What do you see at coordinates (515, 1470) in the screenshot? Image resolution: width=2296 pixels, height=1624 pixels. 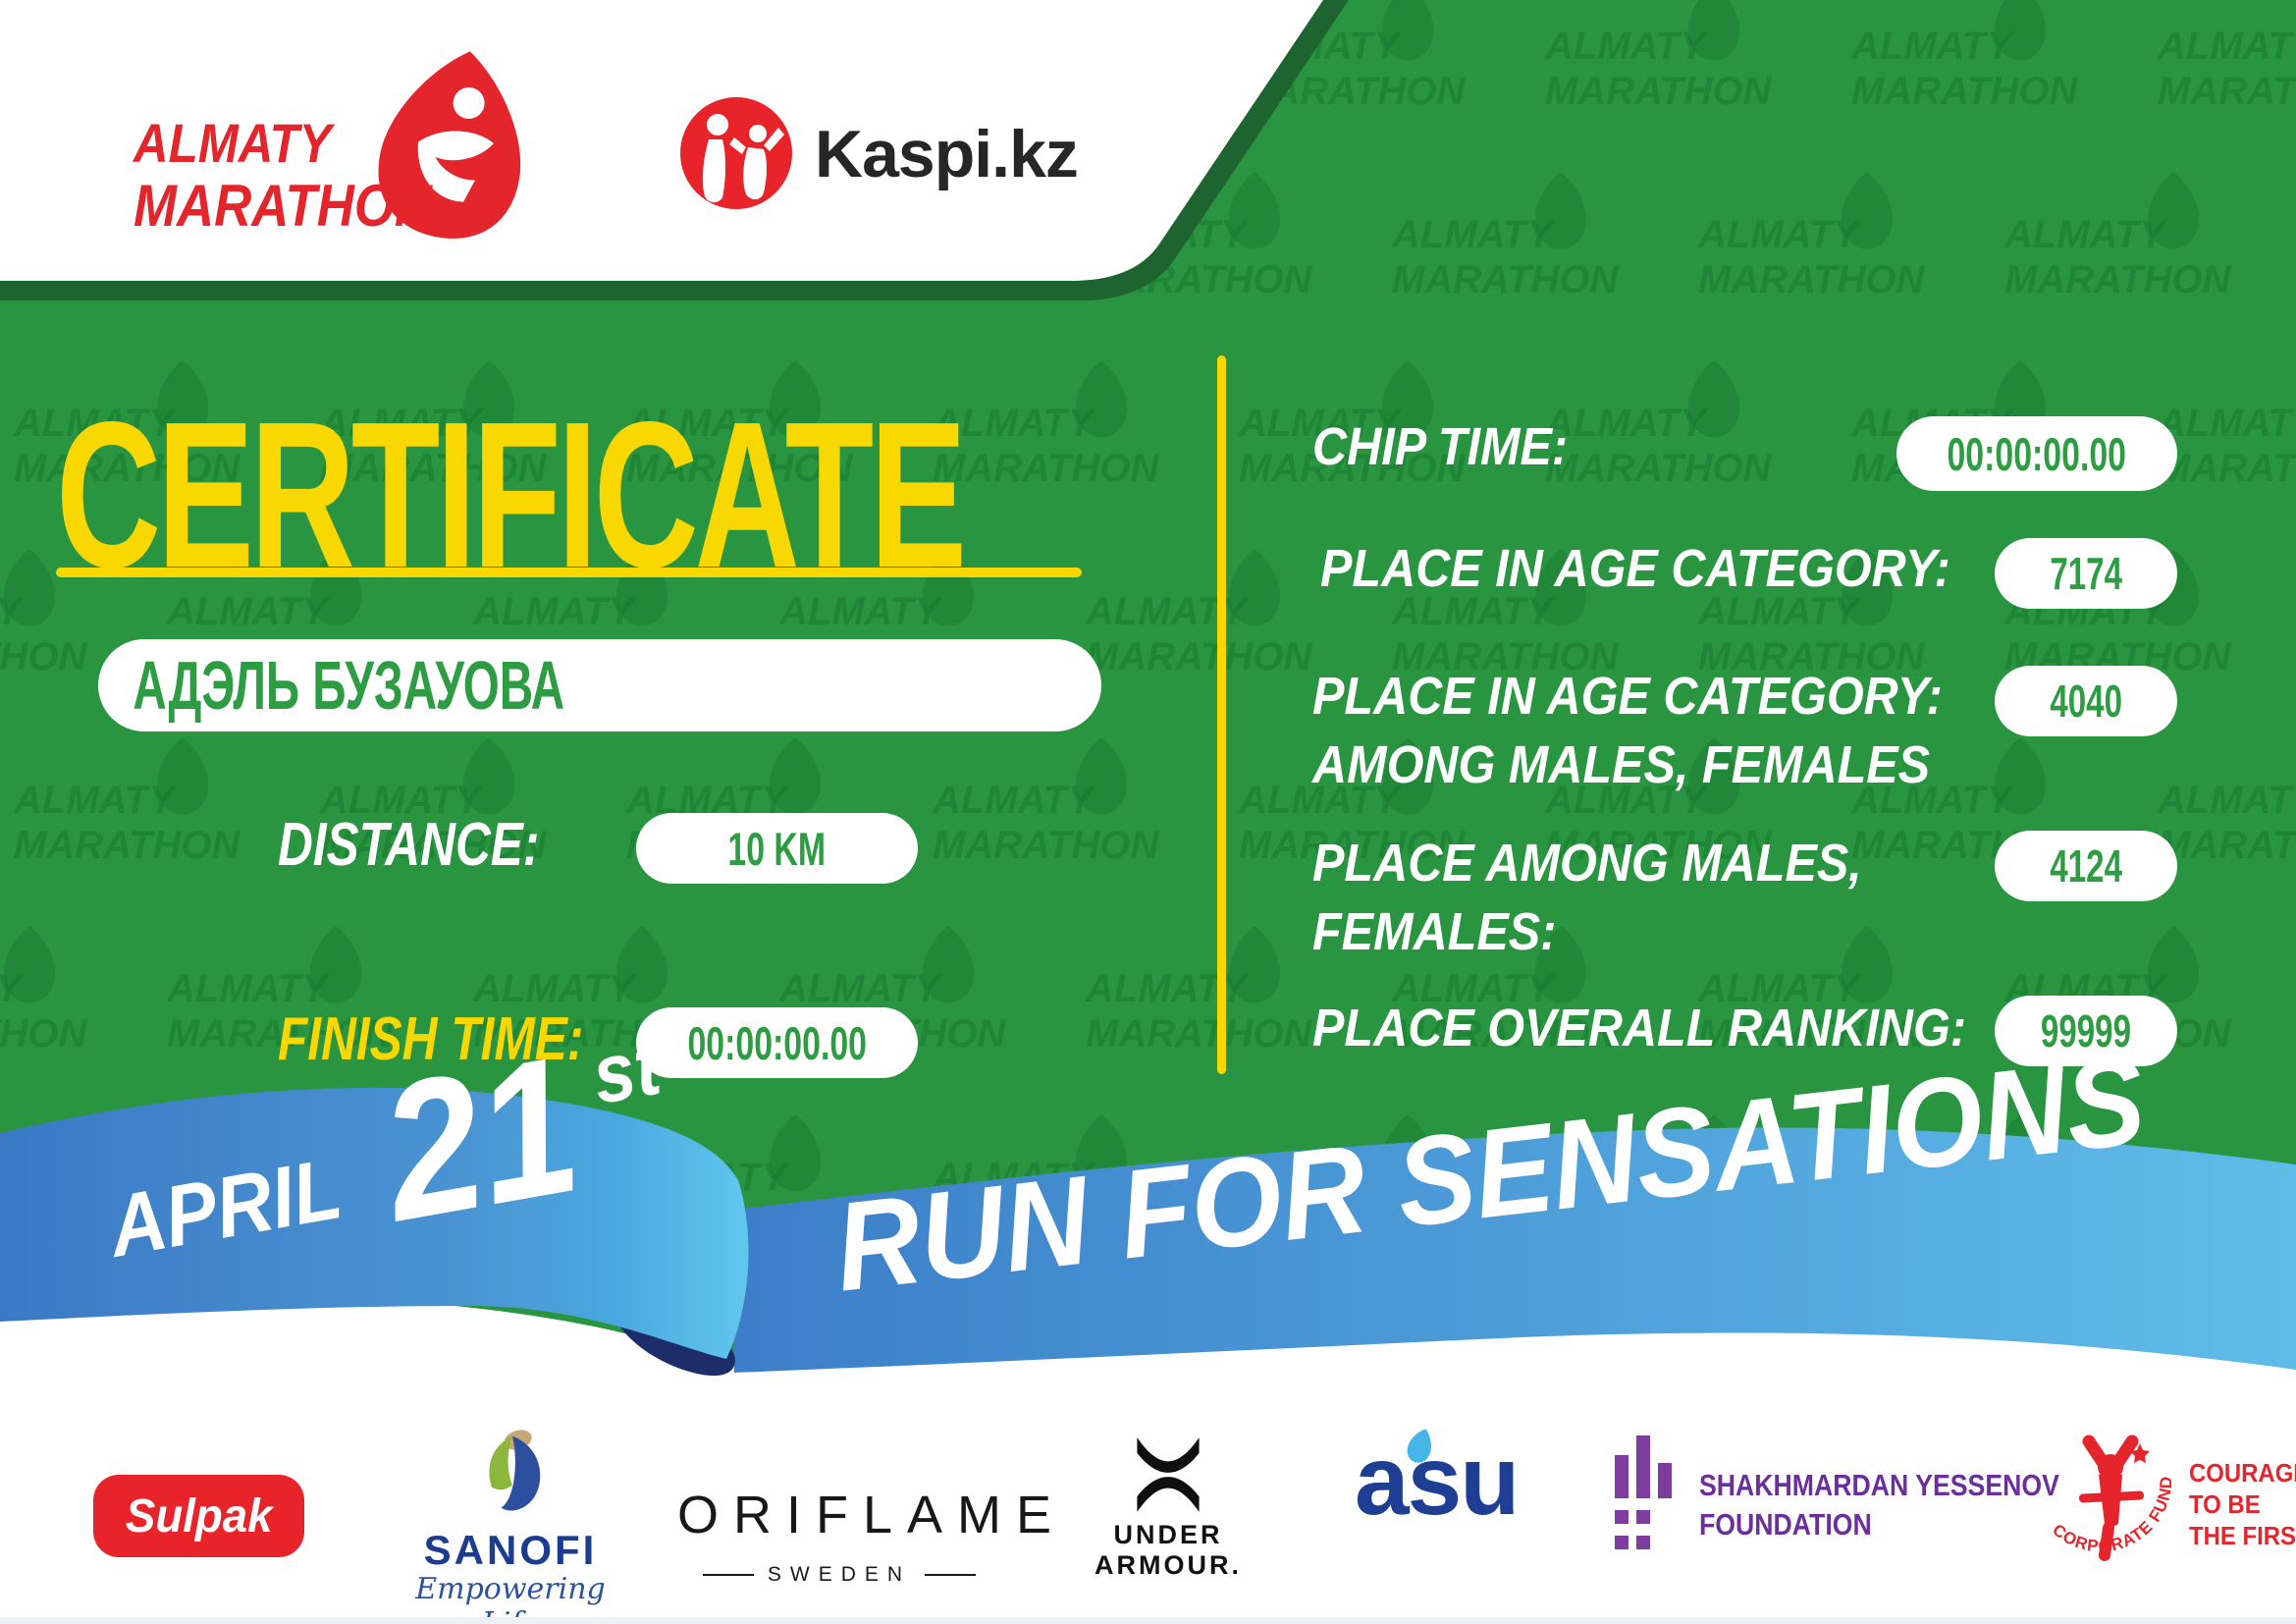 I see `sanofi-bird-icon` at bounding box center [515, 1470].